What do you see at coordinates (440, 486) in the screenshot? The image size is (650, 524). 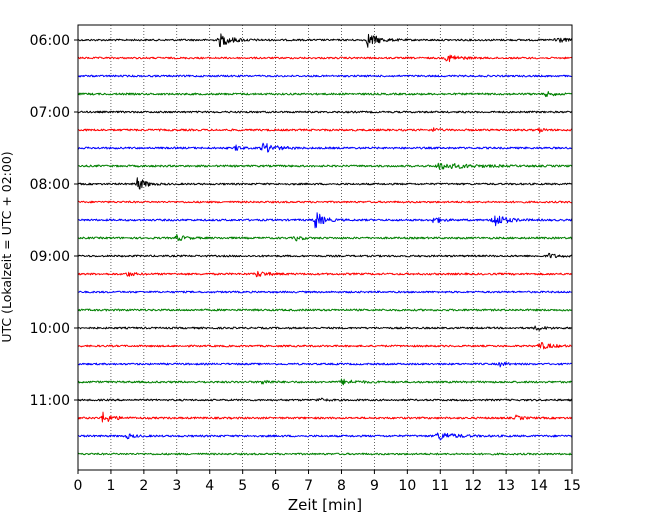 I see `x-tick-label-11: 11` at bounding box center [440, 486].